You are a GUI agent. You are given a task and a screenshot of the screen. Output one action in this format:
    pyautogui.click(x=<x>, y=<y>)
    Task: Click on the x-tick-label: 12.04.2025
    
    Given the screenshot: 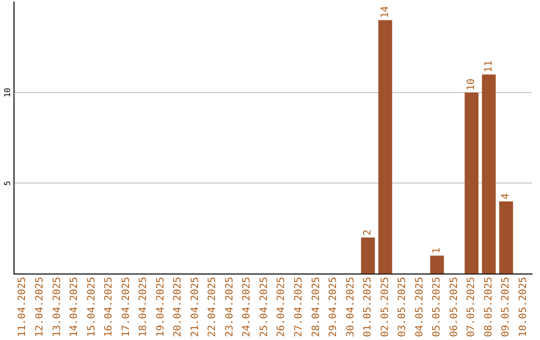 What is the action you would take?
    pyautogui.click(x=40, y=307)
    